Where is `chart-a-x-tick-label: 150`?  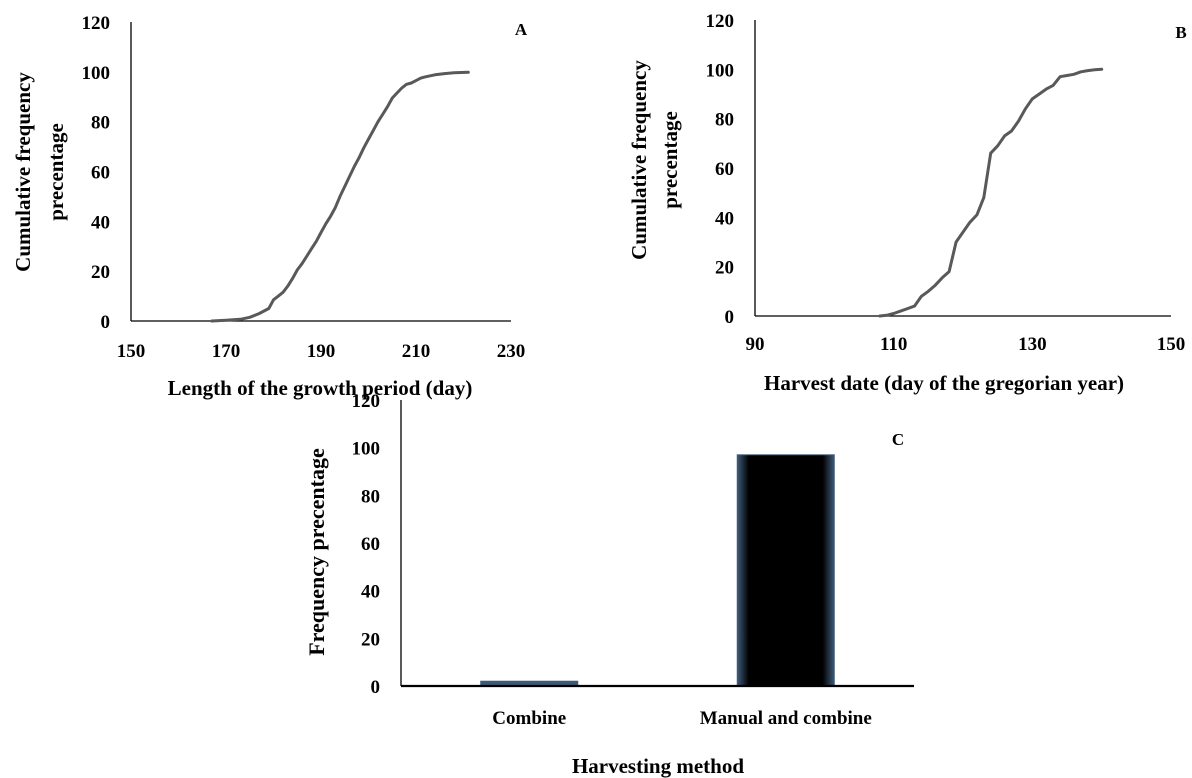
chart-a-x-tick-label: 150 is located at coordinates (131, 351).